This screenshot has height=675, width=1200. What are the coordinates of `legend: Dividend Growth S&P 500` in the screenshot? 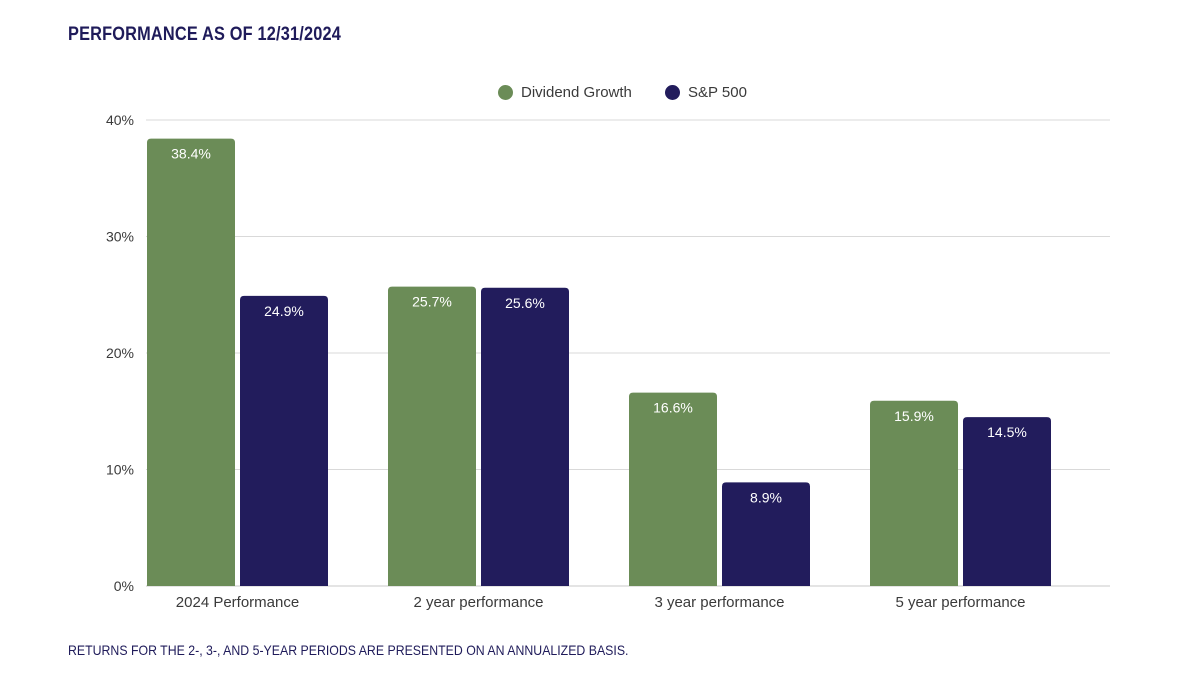 It's located at (600, 94).